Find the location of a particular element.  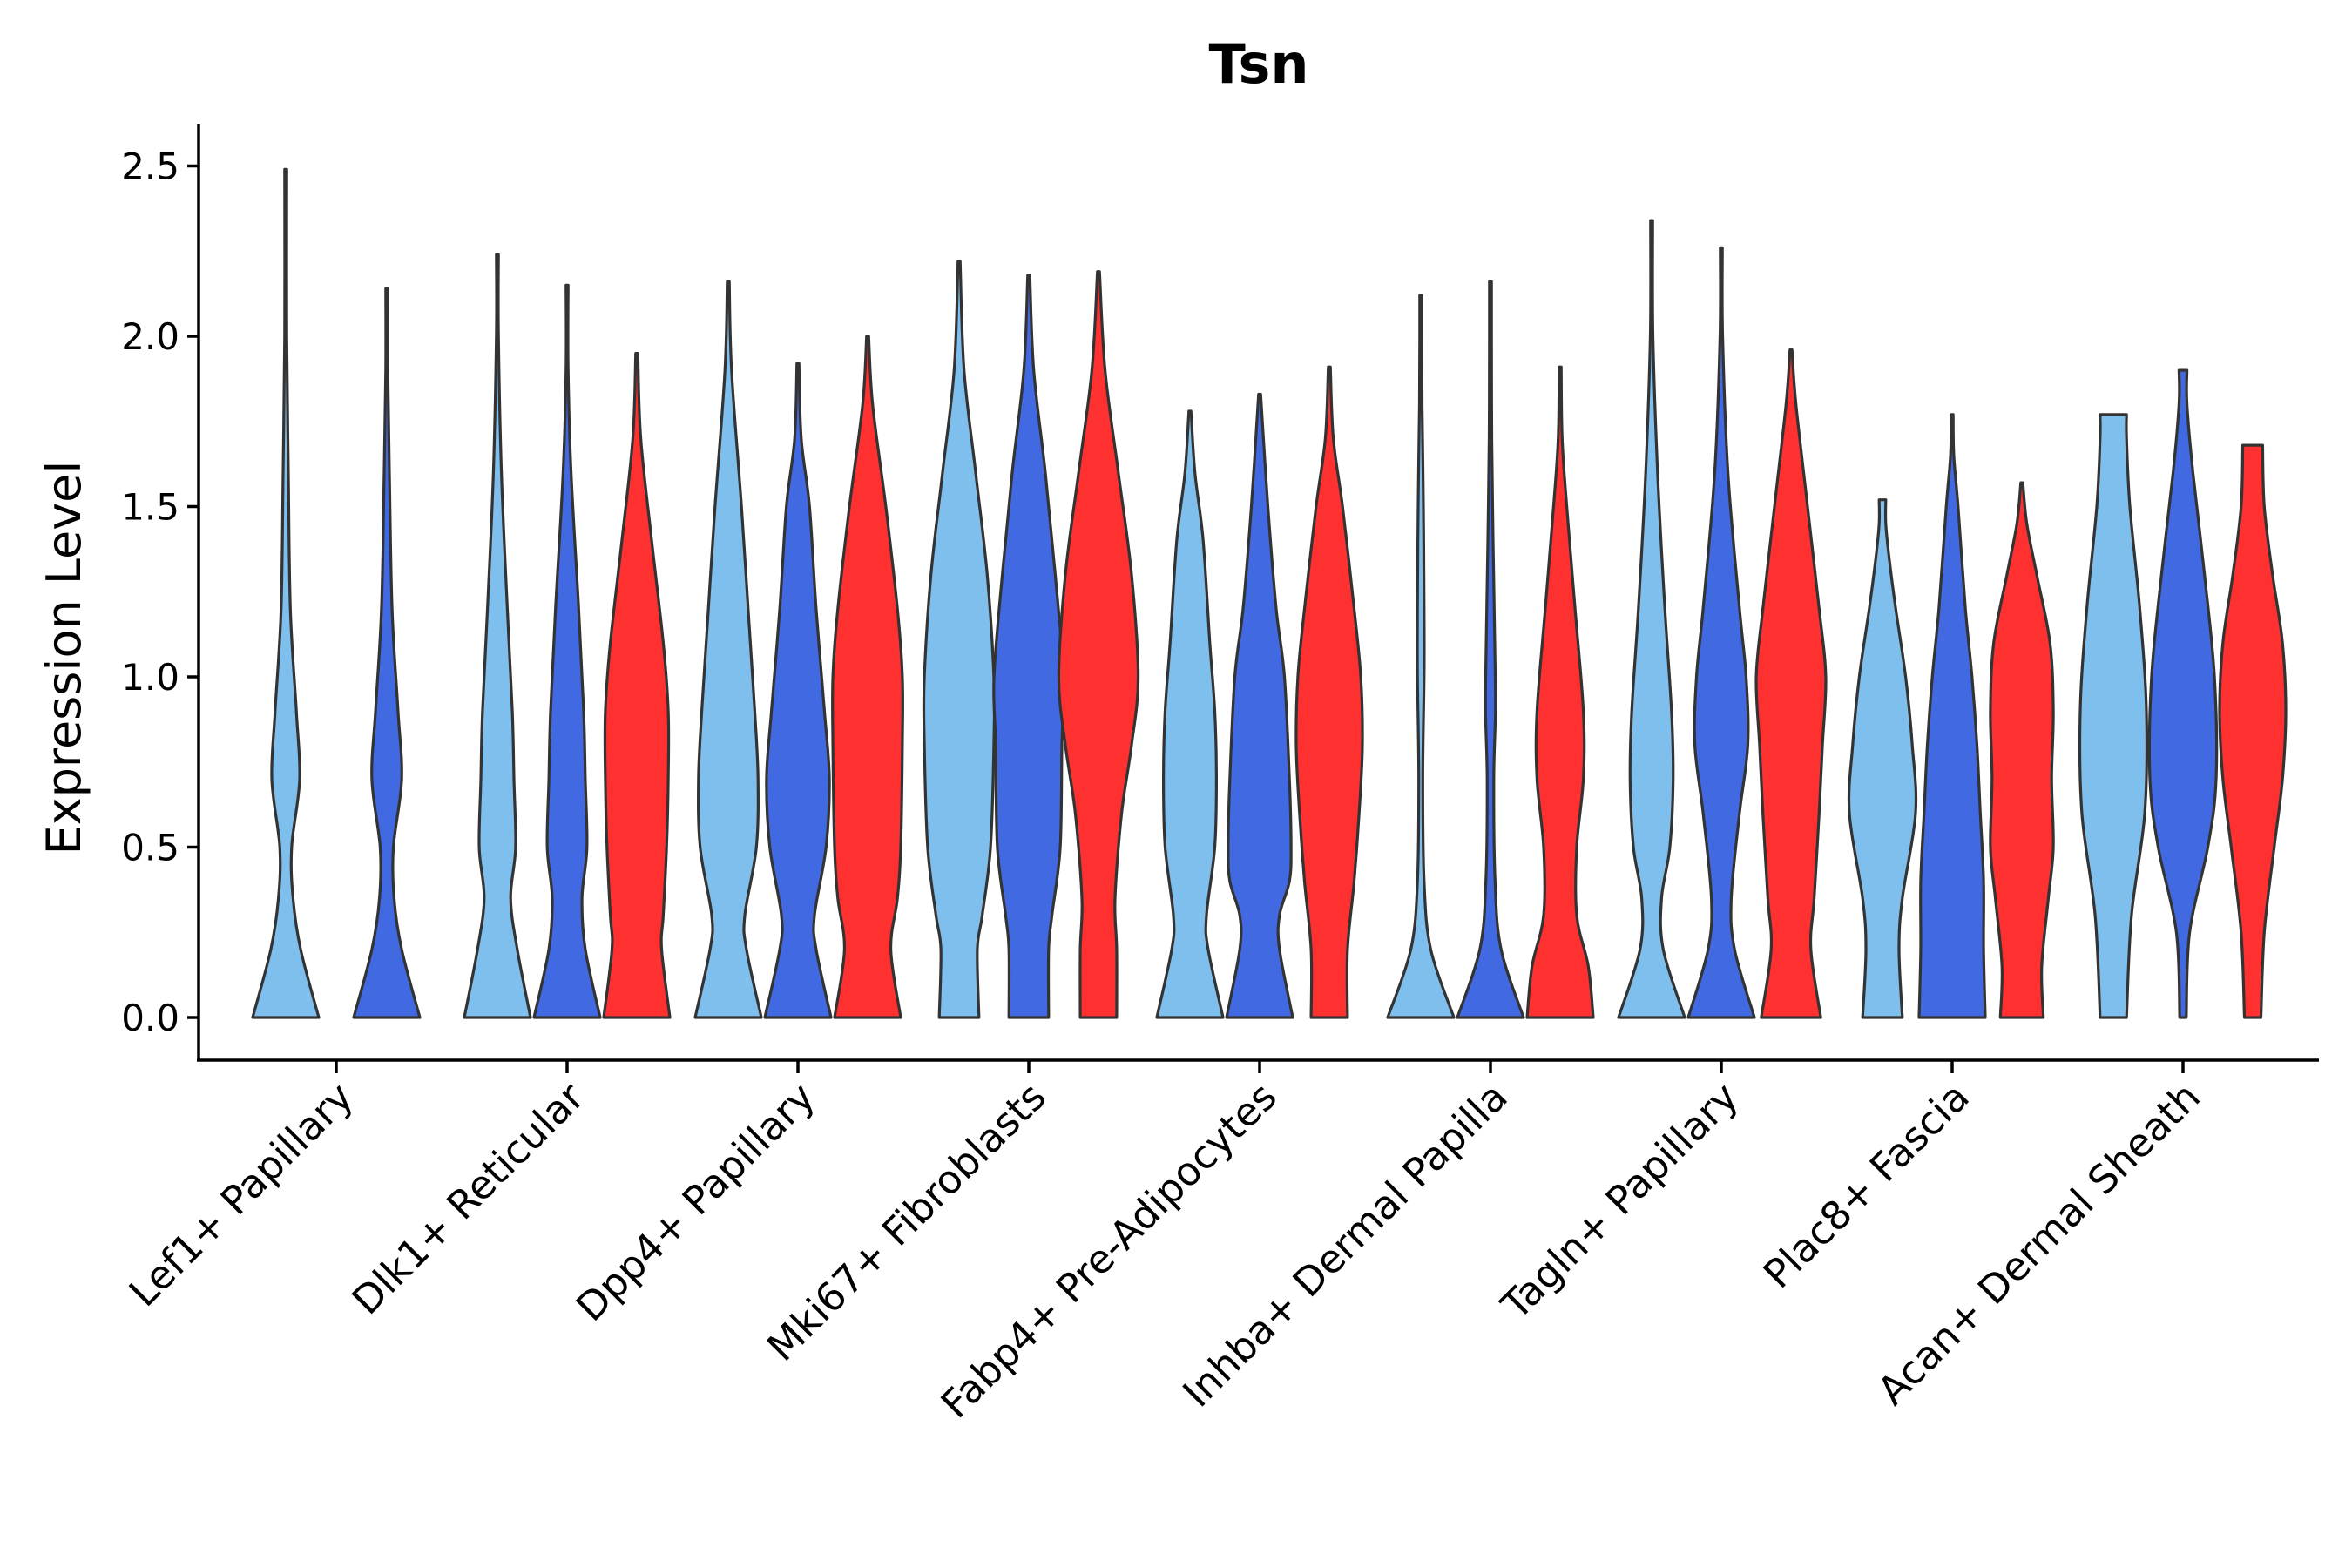

y-tick-label: 0.5 is located at coordinates (150, 848).